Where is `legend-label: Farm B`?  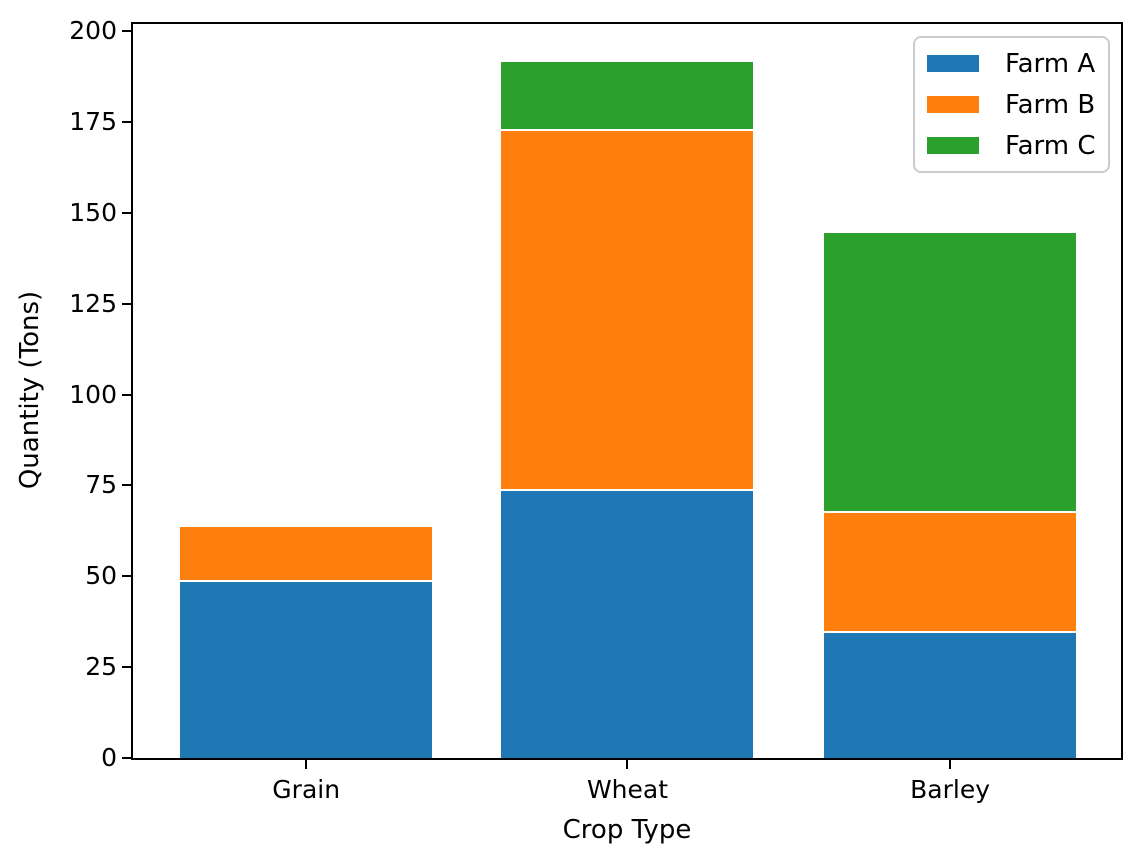 legend-label: Farm B is located at coordinates (1050, 104).